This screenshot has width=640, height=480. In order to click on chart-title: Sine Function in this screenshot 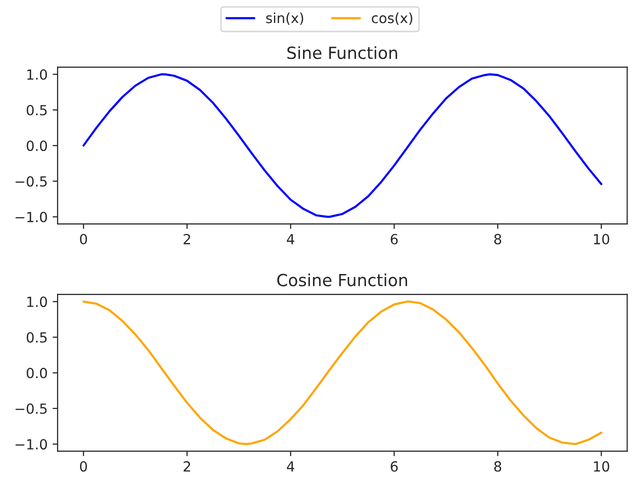, I will do `click(342, 53)`.